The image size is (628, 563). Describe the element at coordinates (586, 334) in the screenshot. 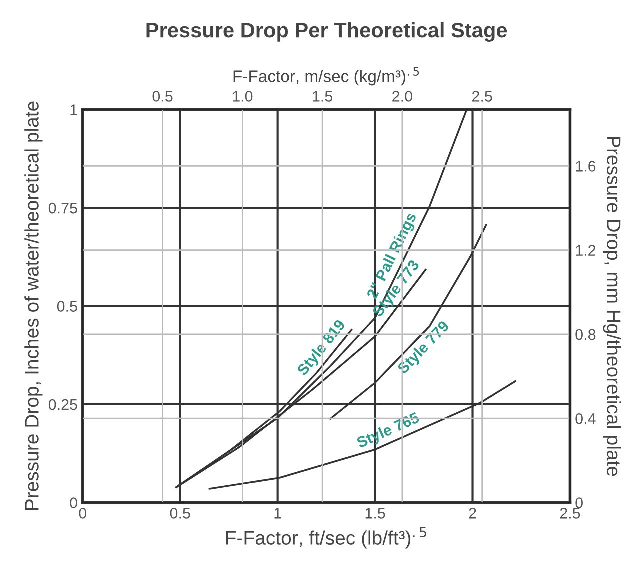

I see `y2-tick-label: 0.8` at that location.